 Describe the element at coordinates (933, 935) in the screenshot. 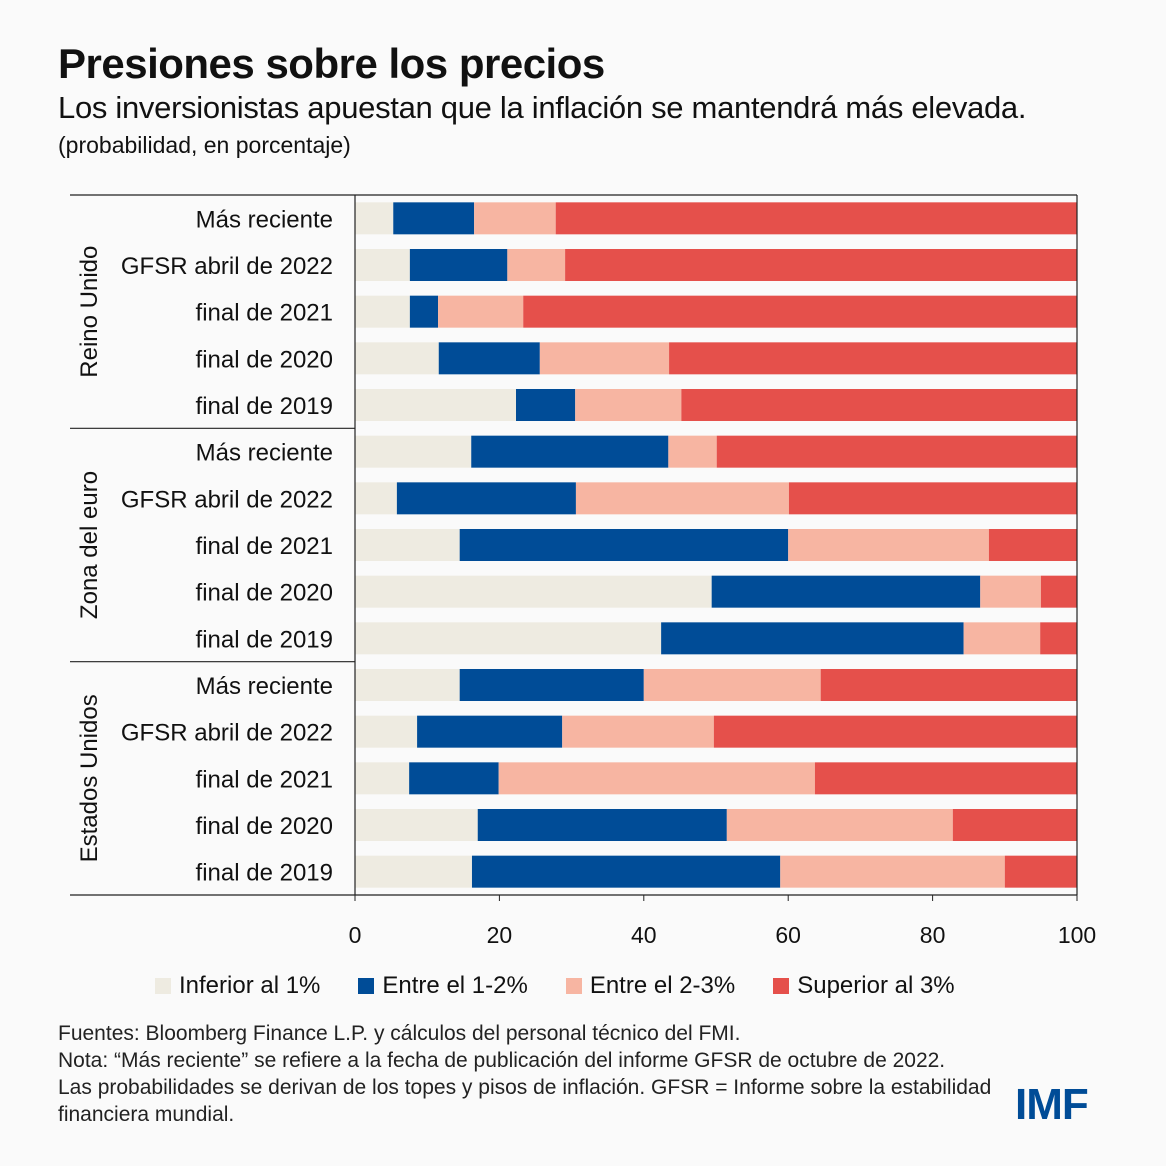

I see `x-tick-label: 80` at that location.